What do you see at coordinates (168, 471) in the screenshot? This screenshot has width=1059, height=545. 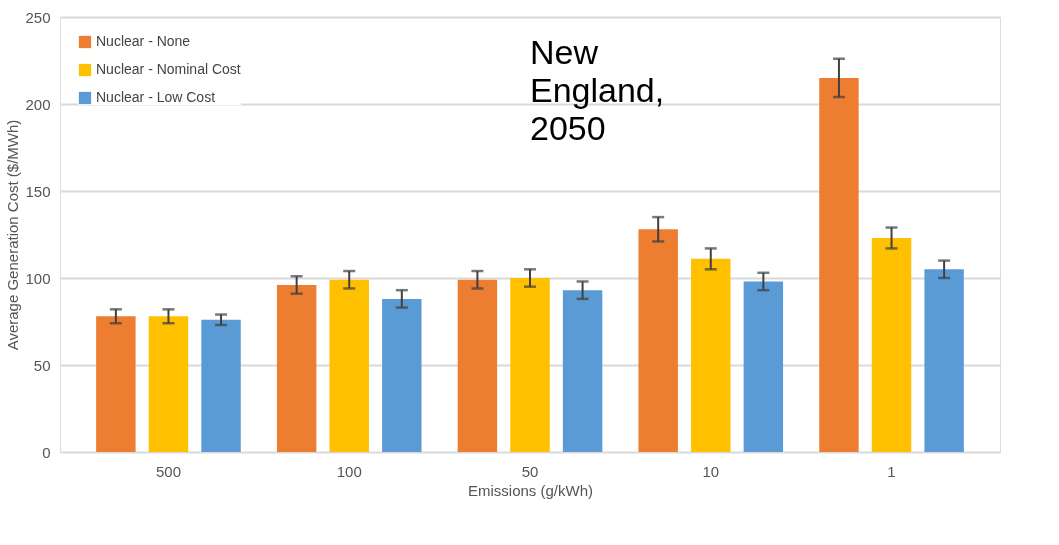 I see `x-tick-label: 500` at bounding box center [168, 471].